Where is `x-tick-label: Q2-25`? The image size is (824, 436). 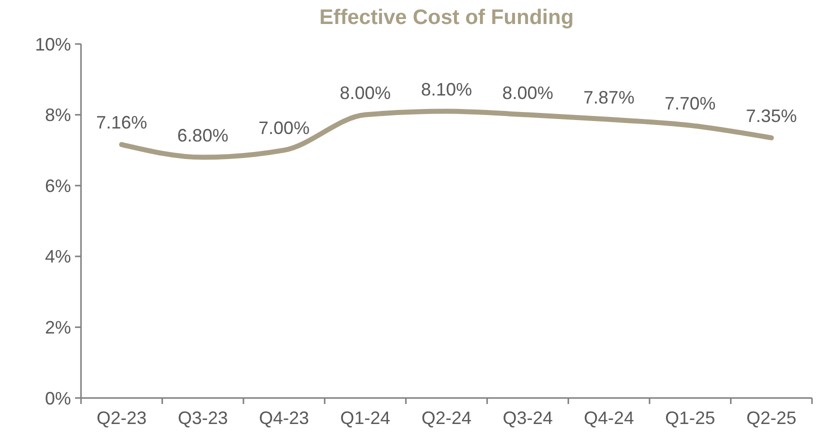 x-tick-label: Q2-25 is located at coordinates (771, 418).